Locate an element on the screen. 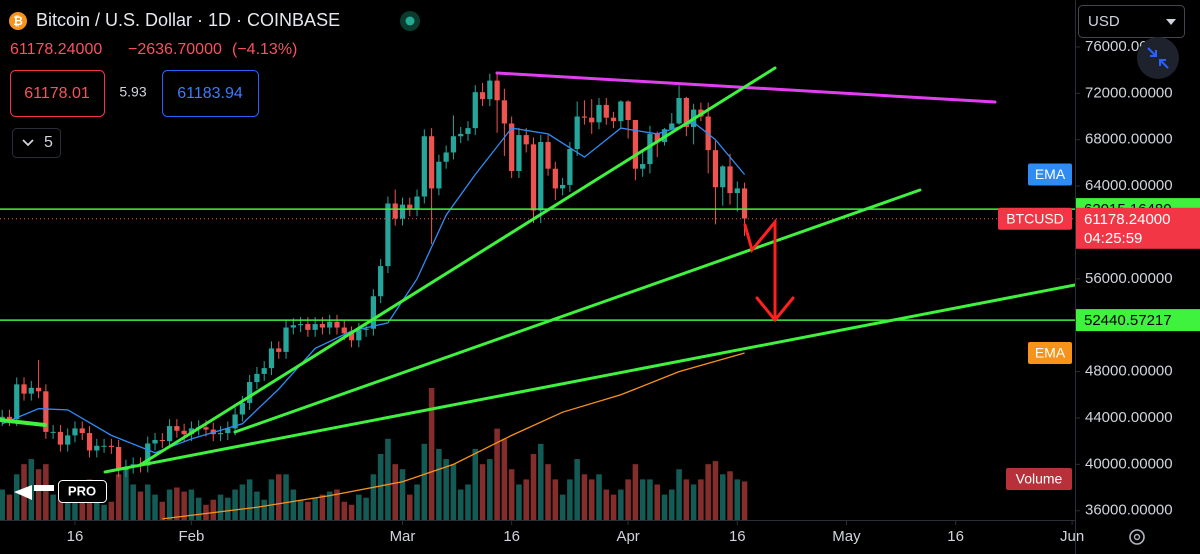  auto-scale-button is located at coordinates (1158, 58).